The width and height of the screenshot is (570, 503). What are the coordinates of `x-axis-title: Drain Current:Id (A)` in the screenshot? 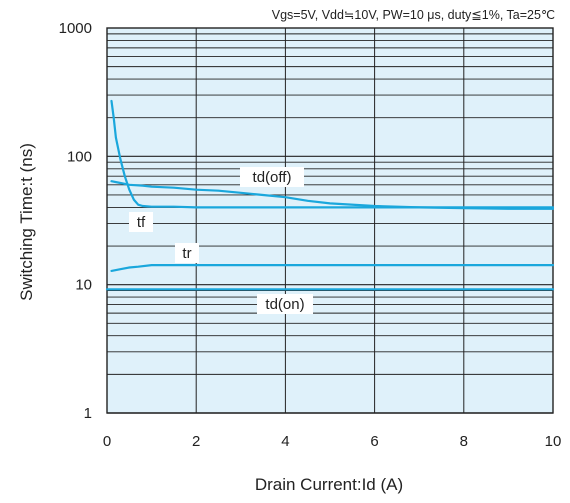 It's located at (329, 484).